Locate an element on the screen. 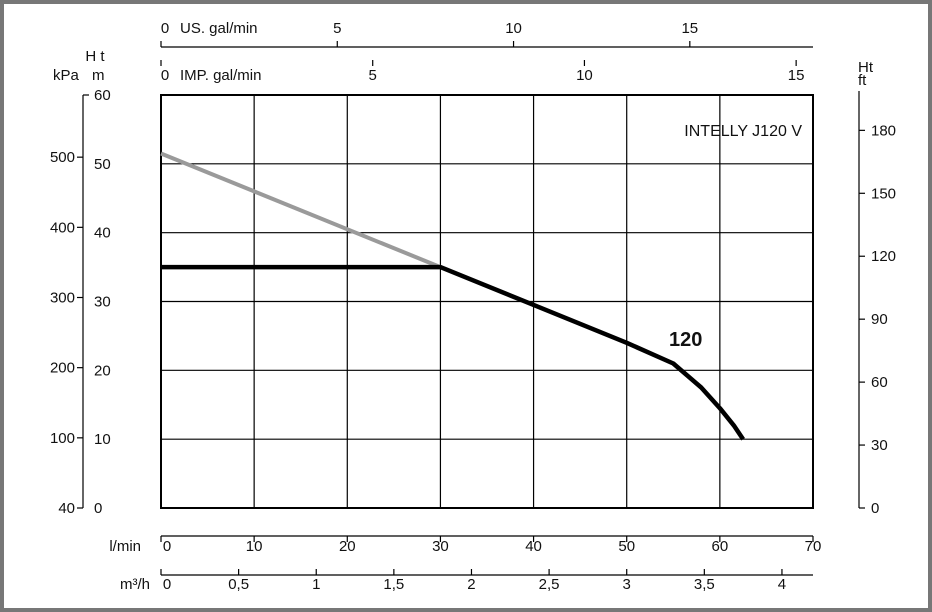  m3h-tick-label: 1 is located at coordinates (316, 584).